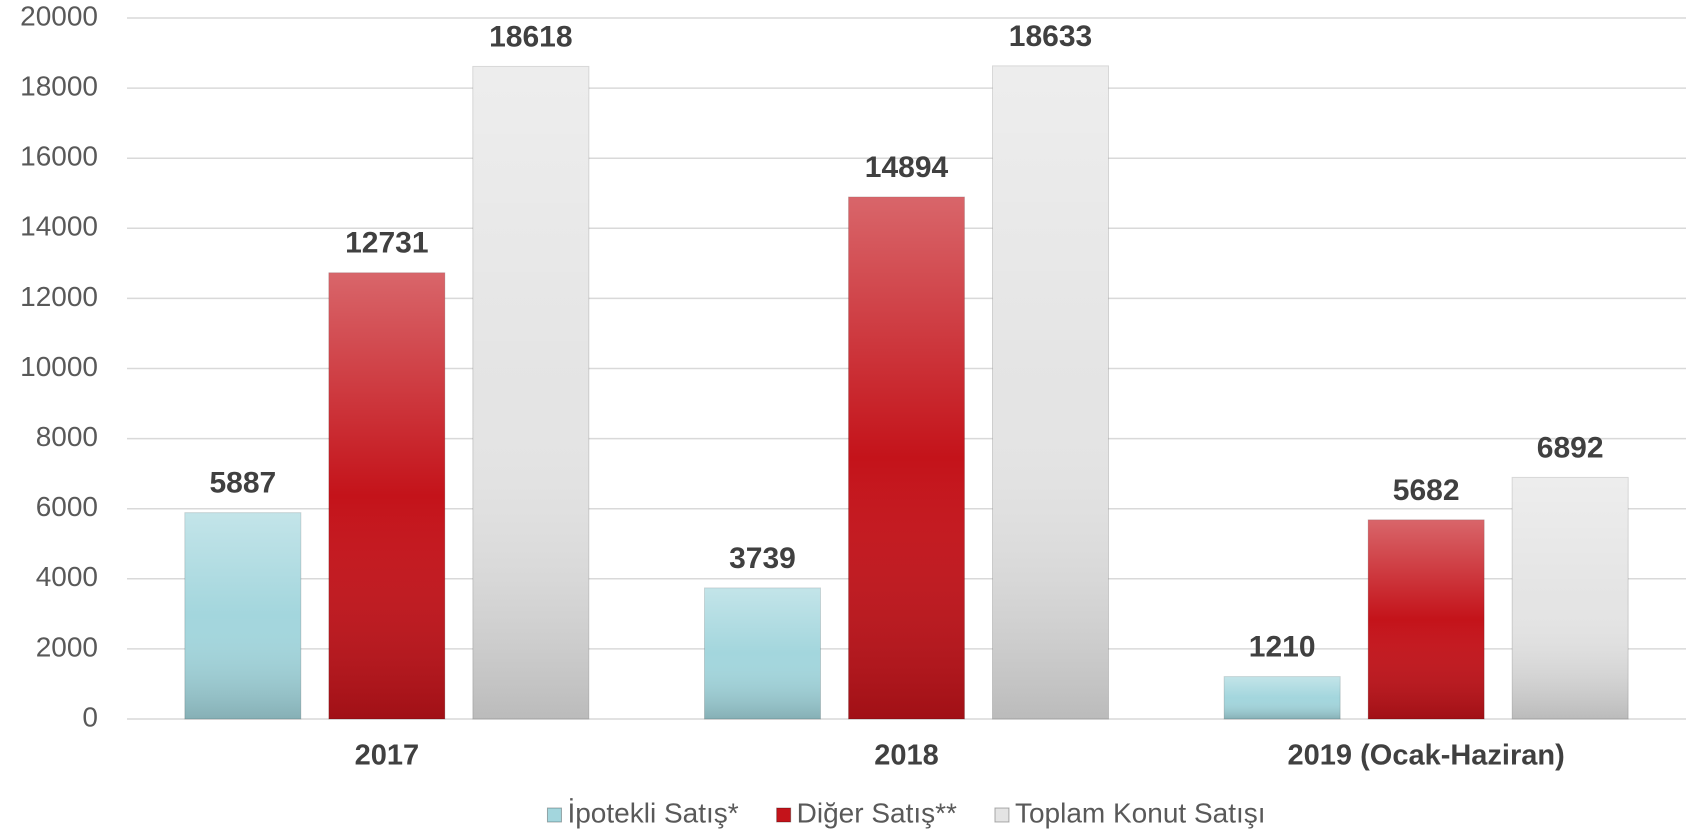 The width and height of the screenshot is (1688, 838). What do you see at coordinates (67, 576) in the screenshot?
I see `y-tick-label: 4000` at bounding box center [67, 576].